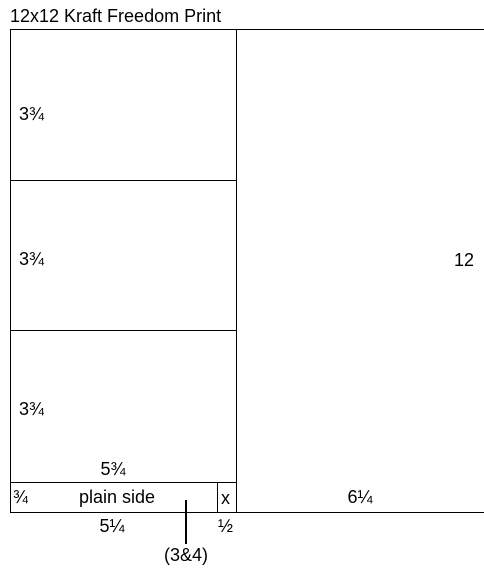  I want to click on pointer-label: (3&4), so click(186, 555).